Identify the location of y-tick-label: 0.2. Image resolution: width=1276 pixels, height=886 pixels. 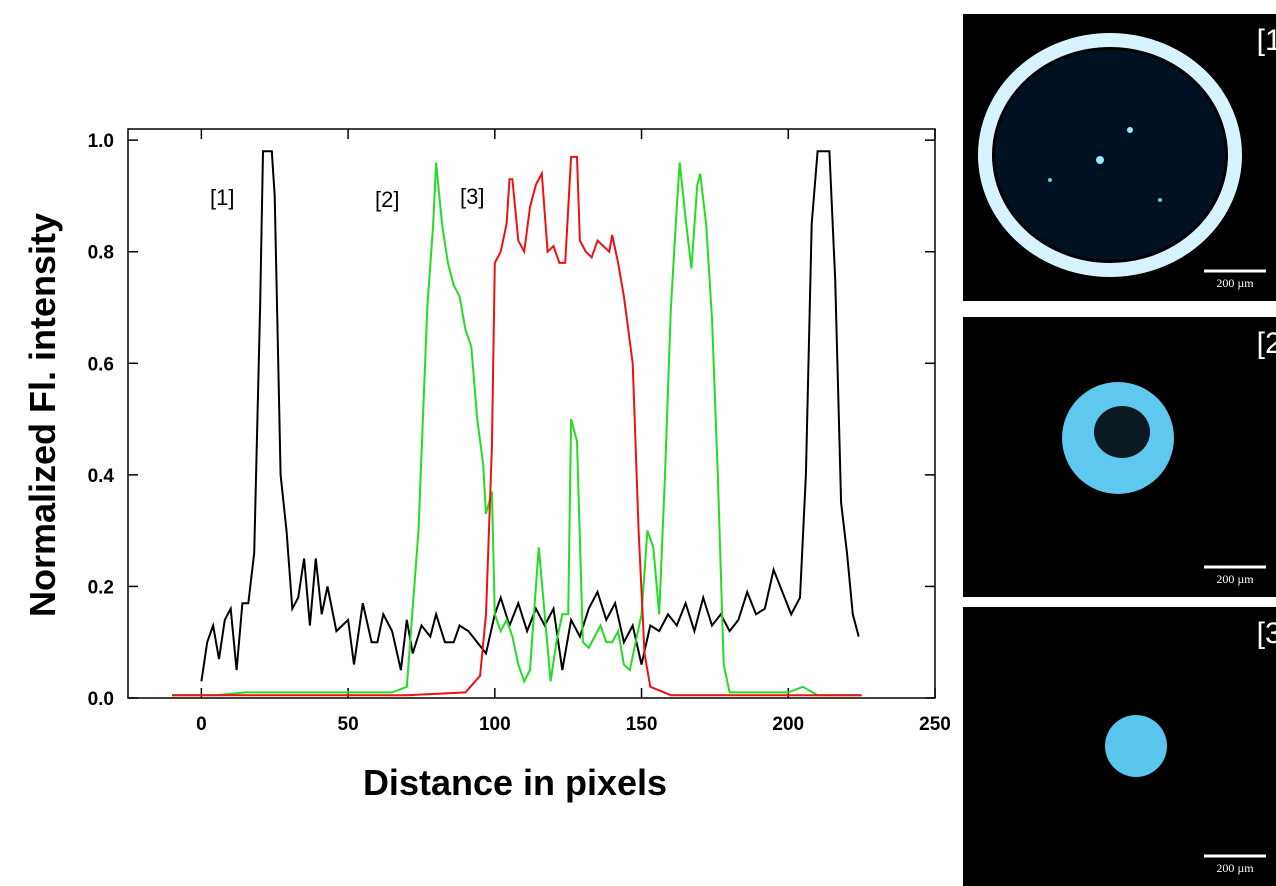
(101, 587).